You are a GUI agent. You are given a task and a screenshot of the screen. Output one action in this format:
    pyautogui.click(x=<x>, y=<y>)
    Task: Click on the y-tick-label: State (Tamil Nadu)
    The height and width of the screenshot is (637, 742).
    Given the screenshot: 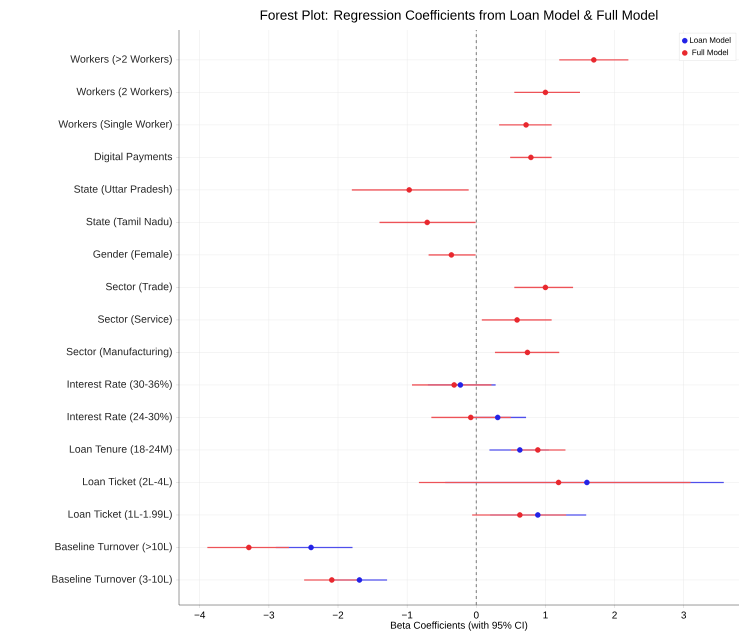 What is the action you would take?
    pyautogui.click(x=129, y=223)
    